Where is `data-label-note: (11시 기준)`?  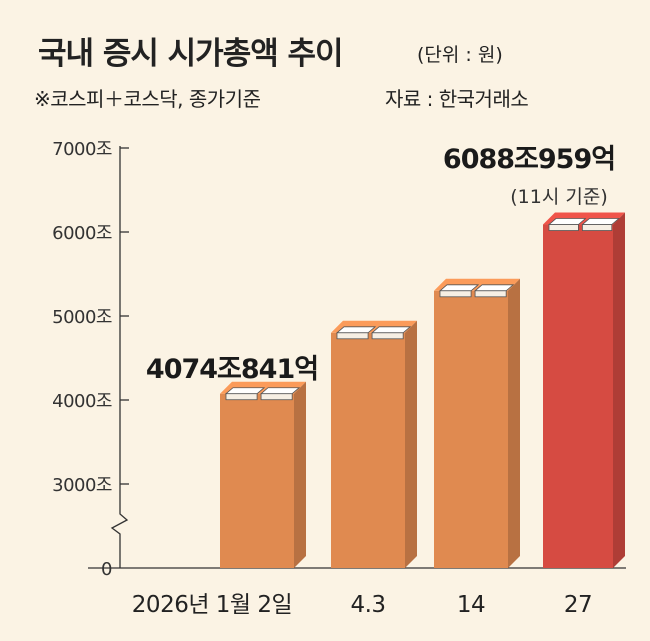
data-label-note: (11시 기준) is located at coordinates (558, 197).